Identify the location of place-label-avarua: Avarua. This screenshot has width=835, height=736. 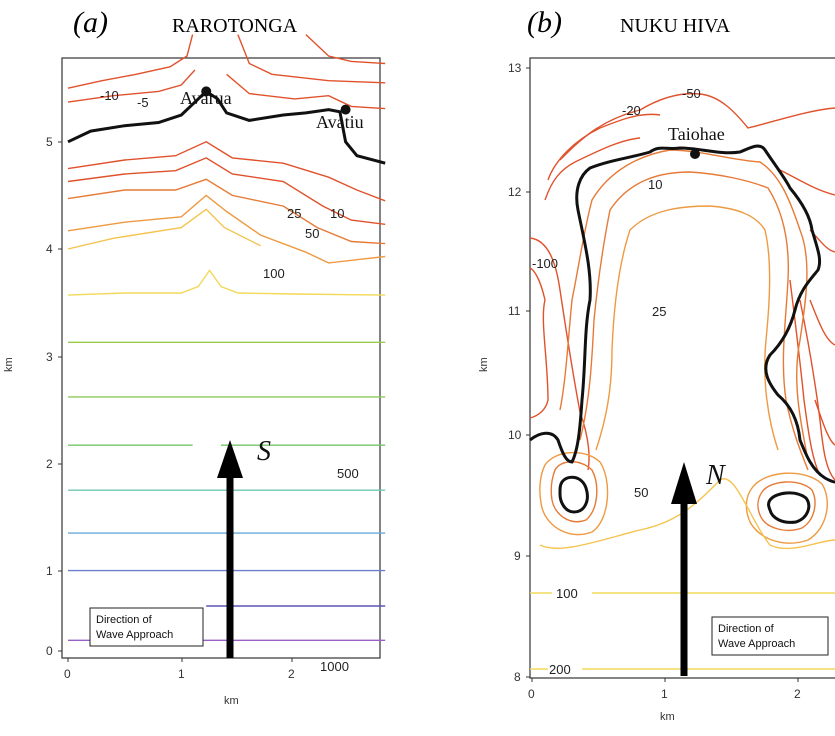
(206, 98).